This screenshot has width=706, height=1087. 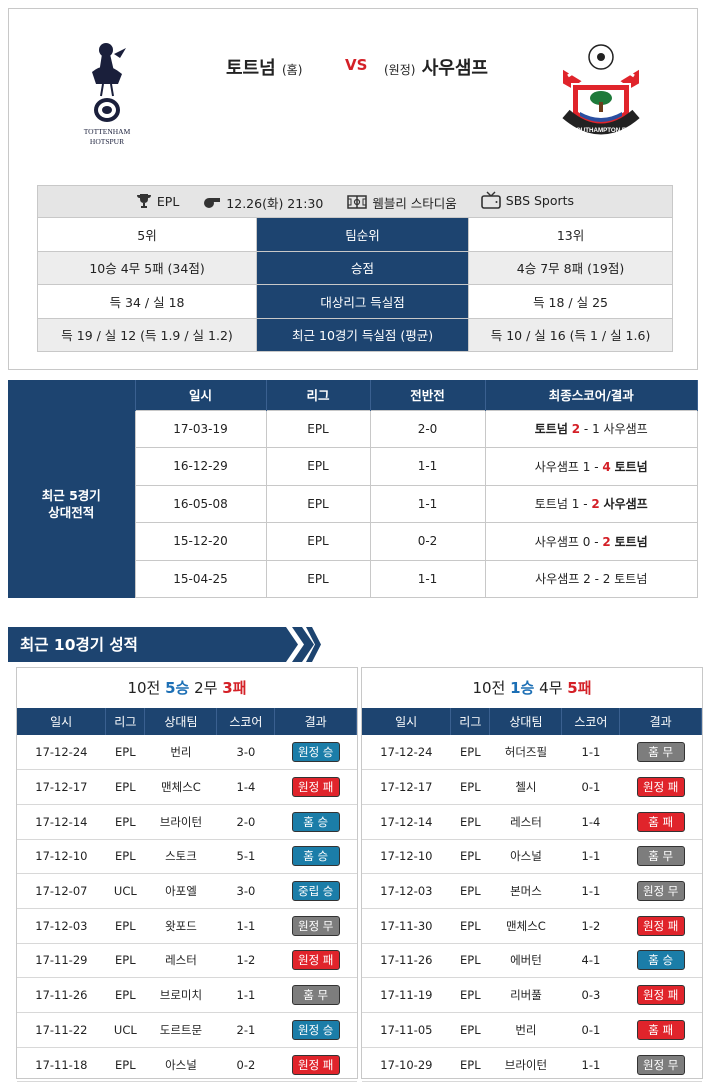 I want to click on compare-label: 승점, so click(x=363, y=267).